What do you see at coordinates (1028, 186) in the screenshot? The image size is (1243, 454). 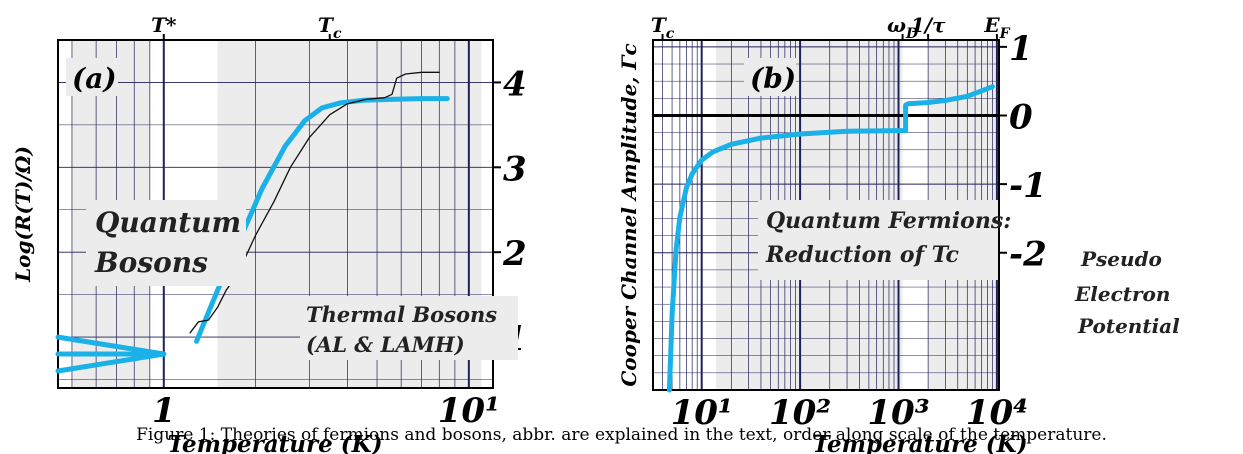 I see `y-tick-label: -1` at bounding box center [1028, 186].